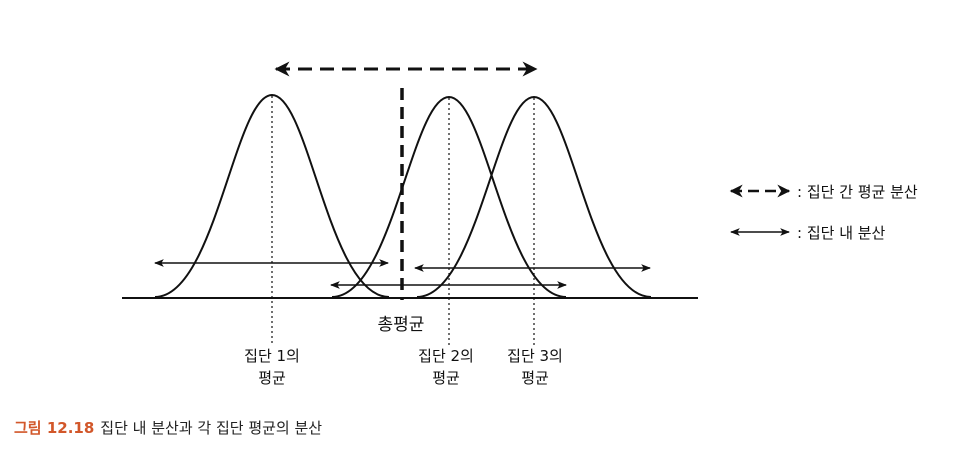 The height and width of the screenshot is (455, 960). Describe the element at coordinates (841, 233) in the screenshot. I see `legend-within-group-label: : 집단 내 분산` at that location.